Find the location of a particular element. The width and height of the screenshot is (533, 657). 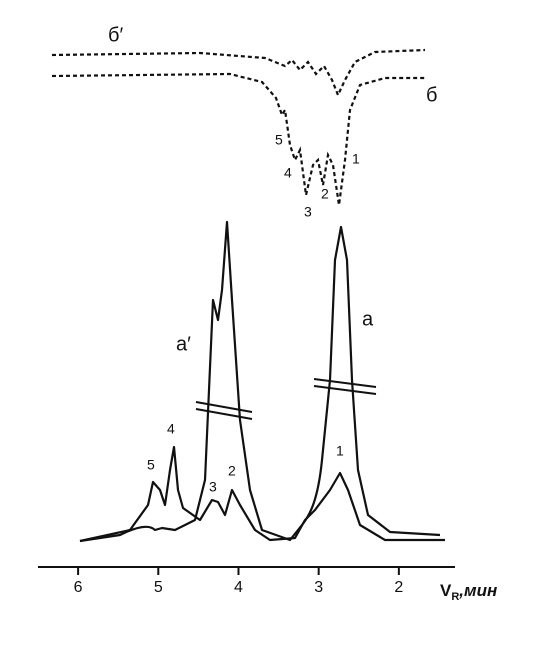

curve-label: а is located at coordinates (368, 319).